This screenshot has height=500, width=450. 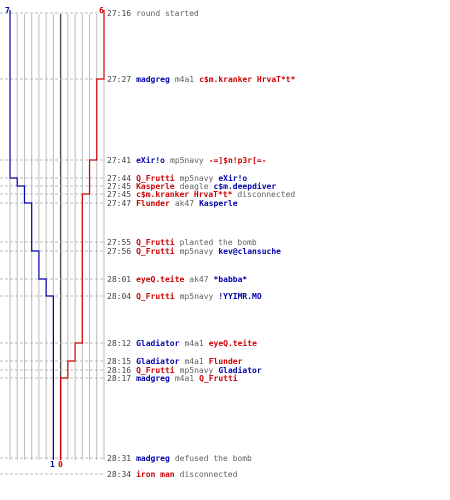 I want to click on event-part: *babba*, so click(x=231, y=279).